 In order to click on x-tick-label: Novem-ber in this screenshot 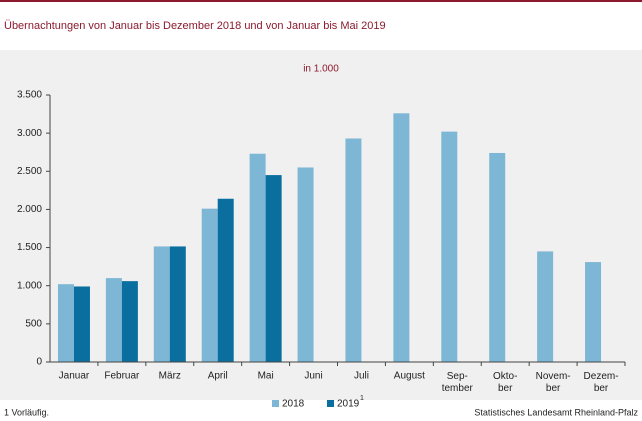, I will do `click(553, 382)`.